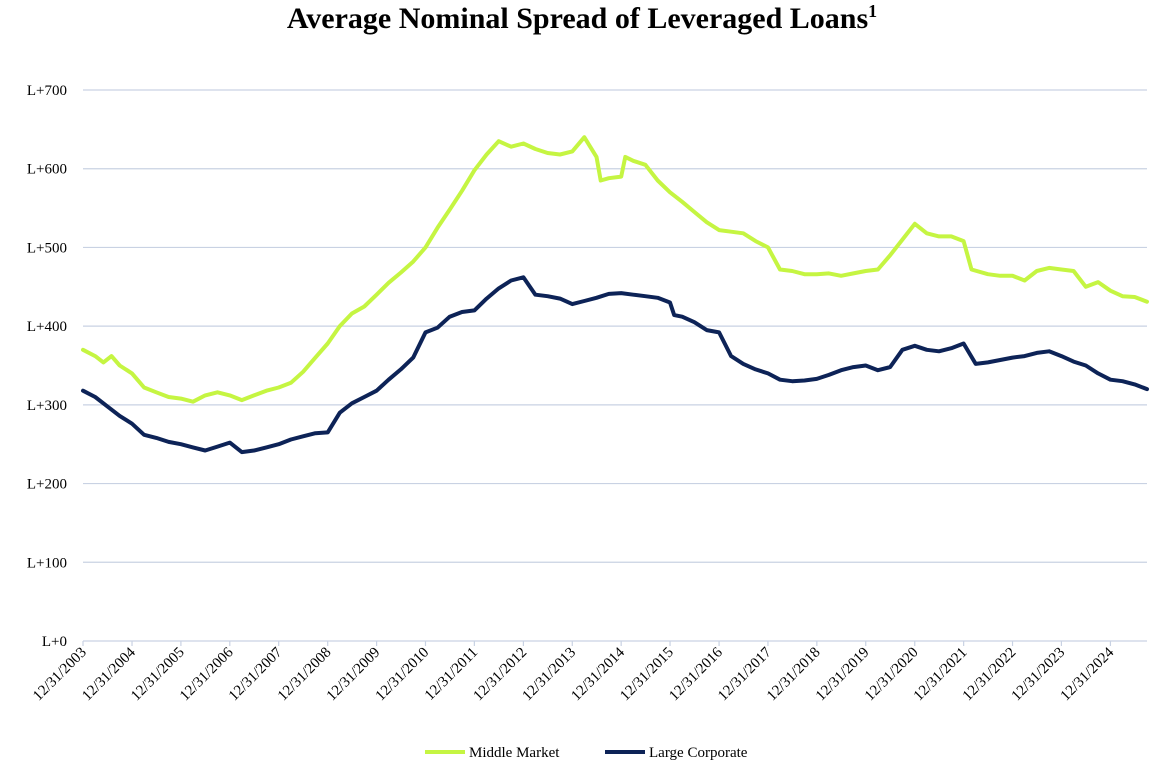 This screenshot has width=1164, height=769. I want to click on y-tick-label: L+100, so click(47, 563).